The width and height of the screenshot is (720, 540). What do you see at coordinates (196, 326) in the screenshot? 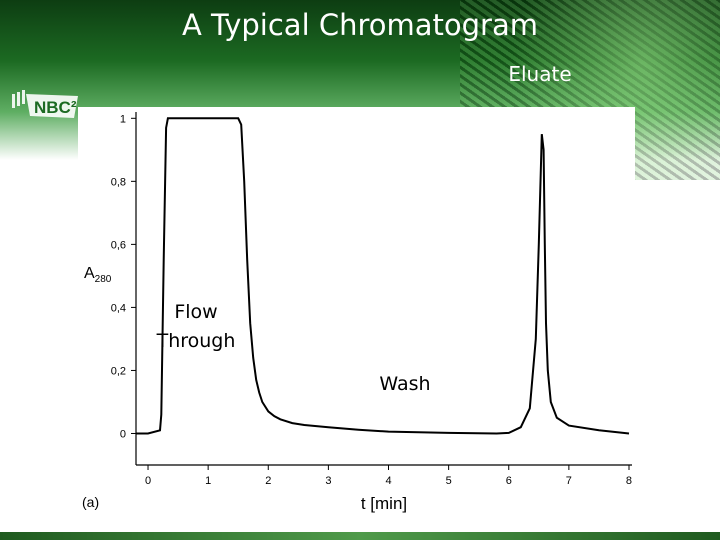
I see `flow-through-label: Flow Through` at bounding box center [196, 326].